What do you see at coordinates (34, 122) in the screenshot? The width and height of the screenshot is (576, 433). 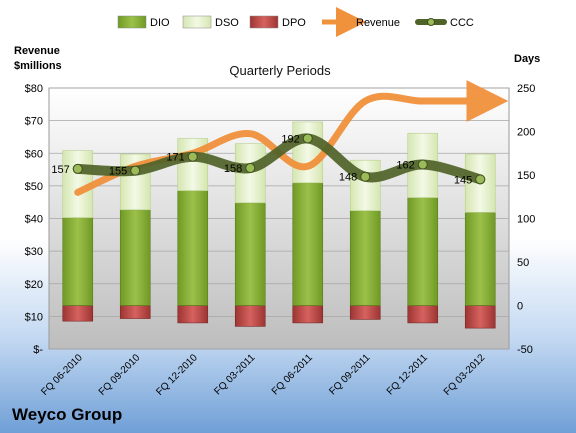 I see `left-tick-label: $70` at bounding box center [34, 122].